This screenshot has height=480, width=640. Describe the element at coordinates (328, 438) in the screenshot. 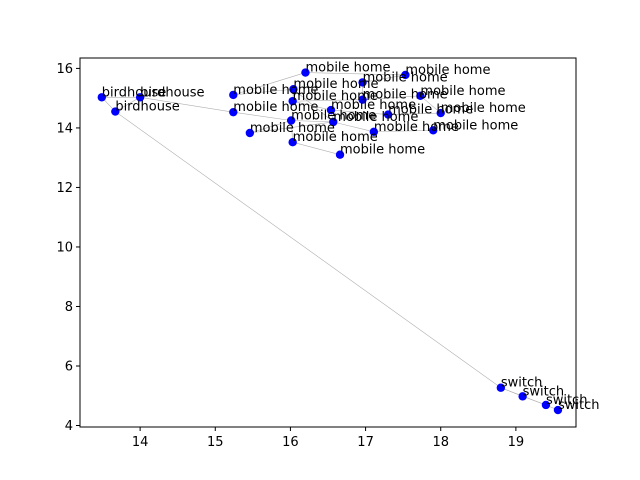

I see `x-axis: 14 15 16 17 18 19` at that location.